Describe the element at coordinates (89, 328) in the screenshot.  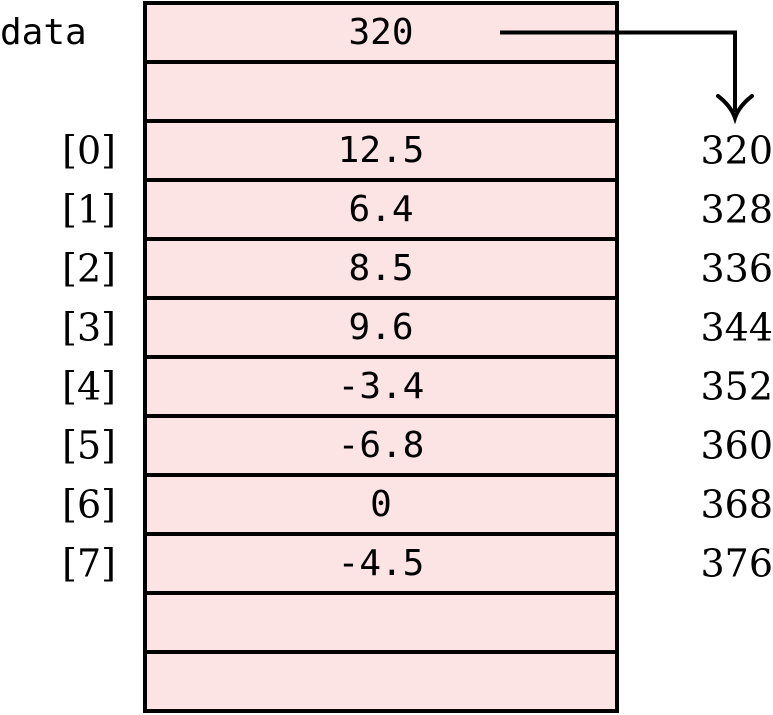
I see `index-label: [3]` at that location.